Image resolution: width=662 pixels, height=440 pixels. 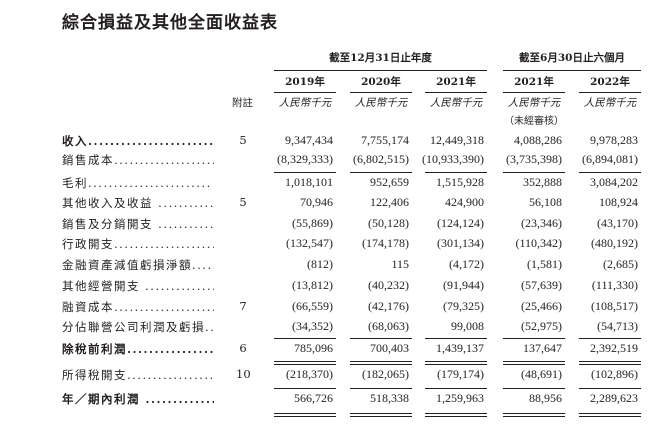 I want to click on row-value: 952,659, so click(x=389, y=182).